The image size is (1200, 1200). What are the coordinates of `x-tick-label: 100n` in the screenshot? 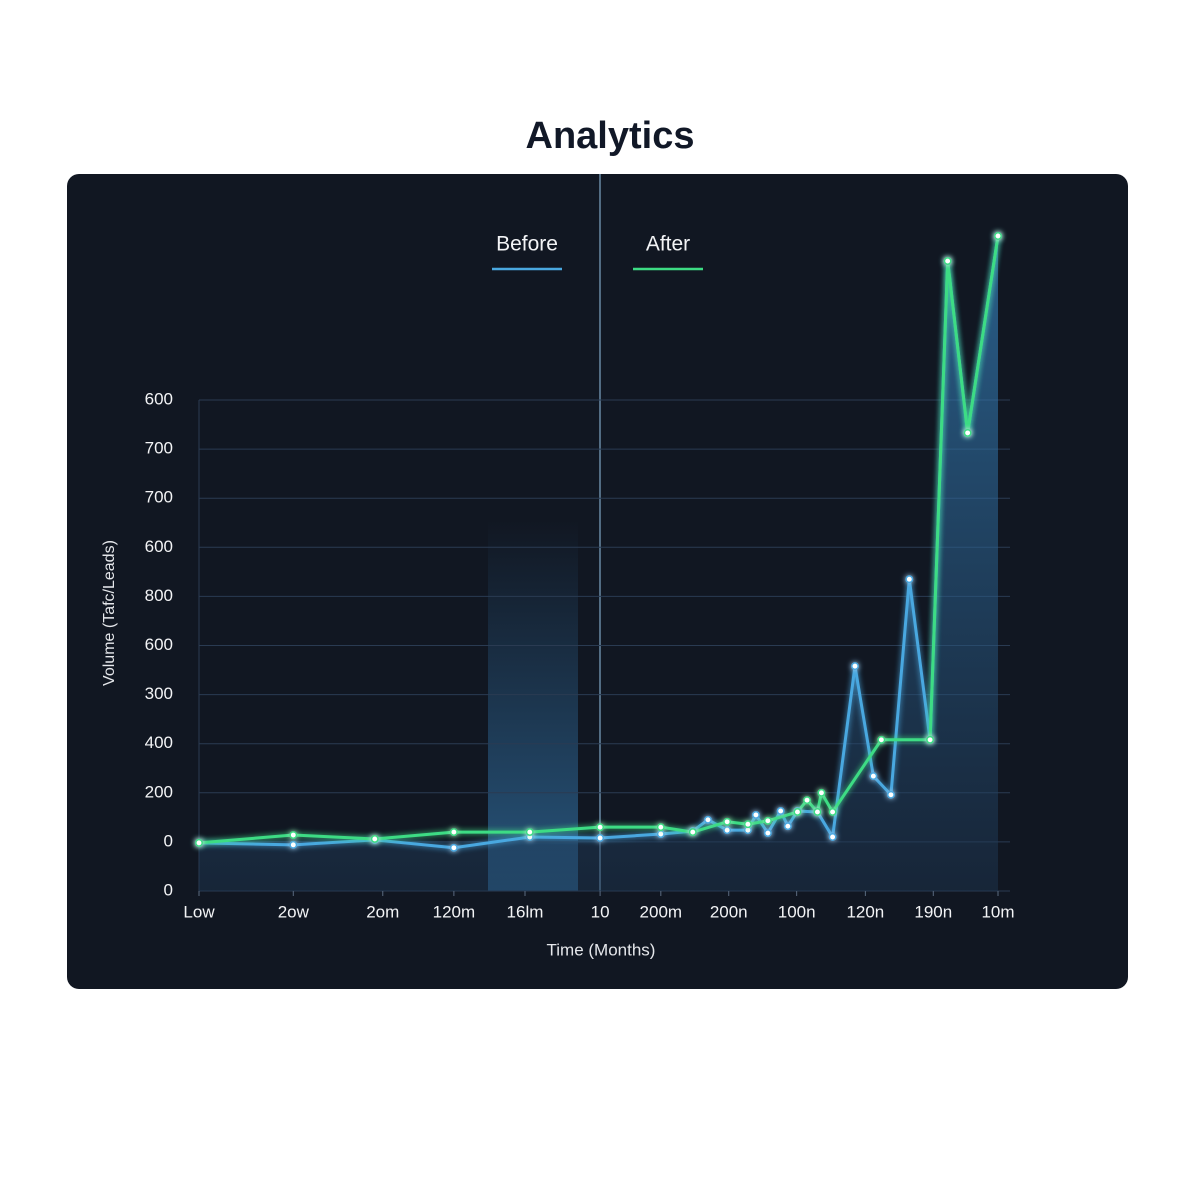 It's located at (797, 911).